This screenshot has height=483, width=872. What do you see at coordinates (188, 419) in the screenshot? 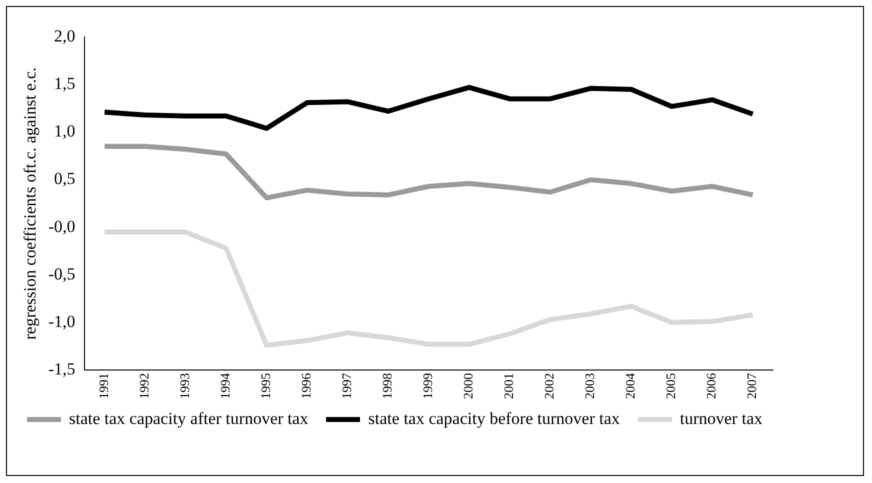
I see `legend-label: state tax capacity after turnover tax` at bounding box center [188, 419].